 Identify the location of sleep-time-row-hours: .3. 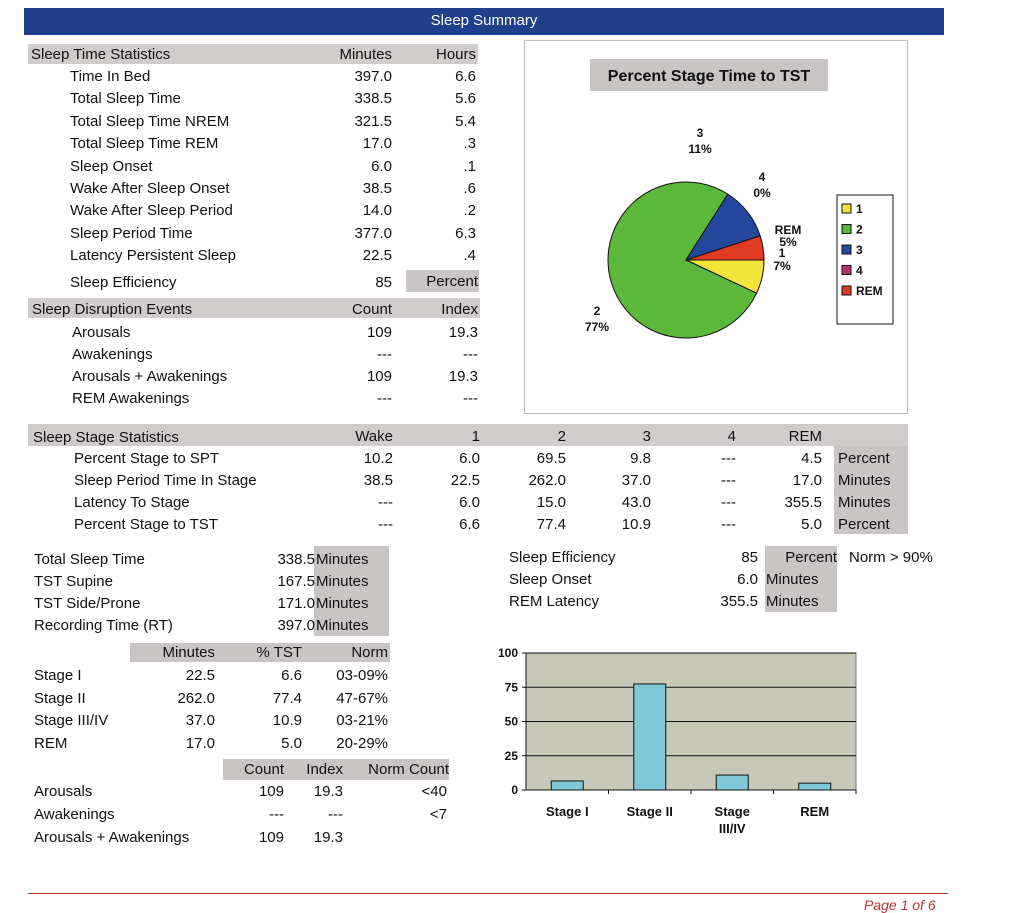
(469, 144).